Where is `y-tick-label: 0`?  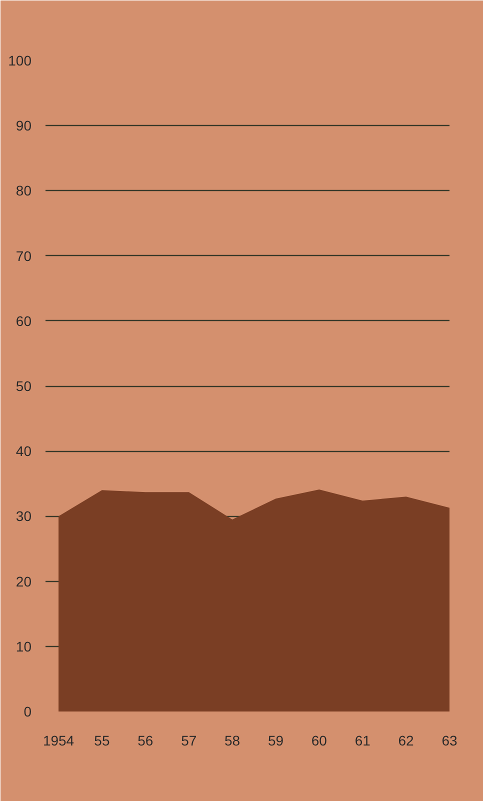 y-tick-label: 0 is located at coordinates (28, 712).